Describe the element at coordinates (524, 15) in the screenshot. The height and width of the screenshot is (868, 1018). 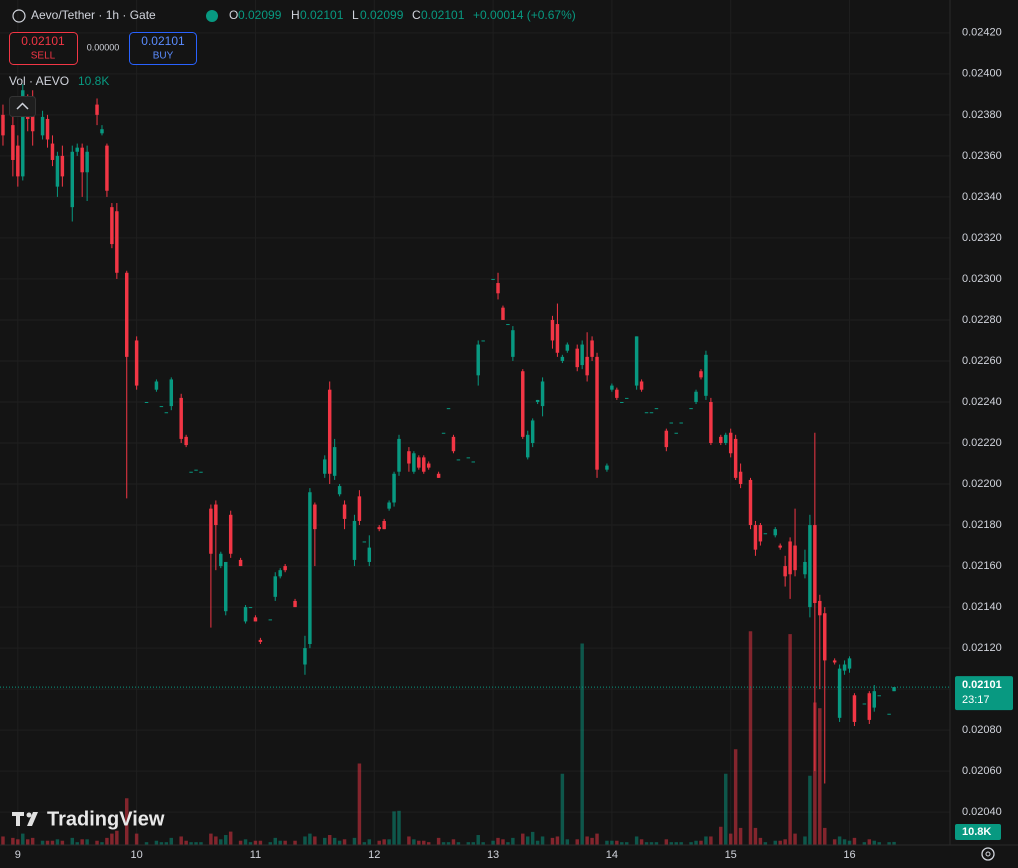
I see `change: +0.00014 (+0.67%)` at that location.